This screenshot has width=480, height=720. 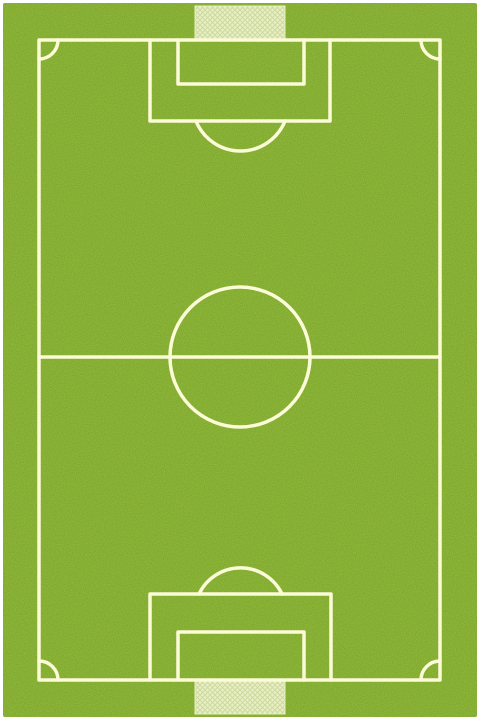 I want to click on top-goal-area, so click(x=241, y=62).